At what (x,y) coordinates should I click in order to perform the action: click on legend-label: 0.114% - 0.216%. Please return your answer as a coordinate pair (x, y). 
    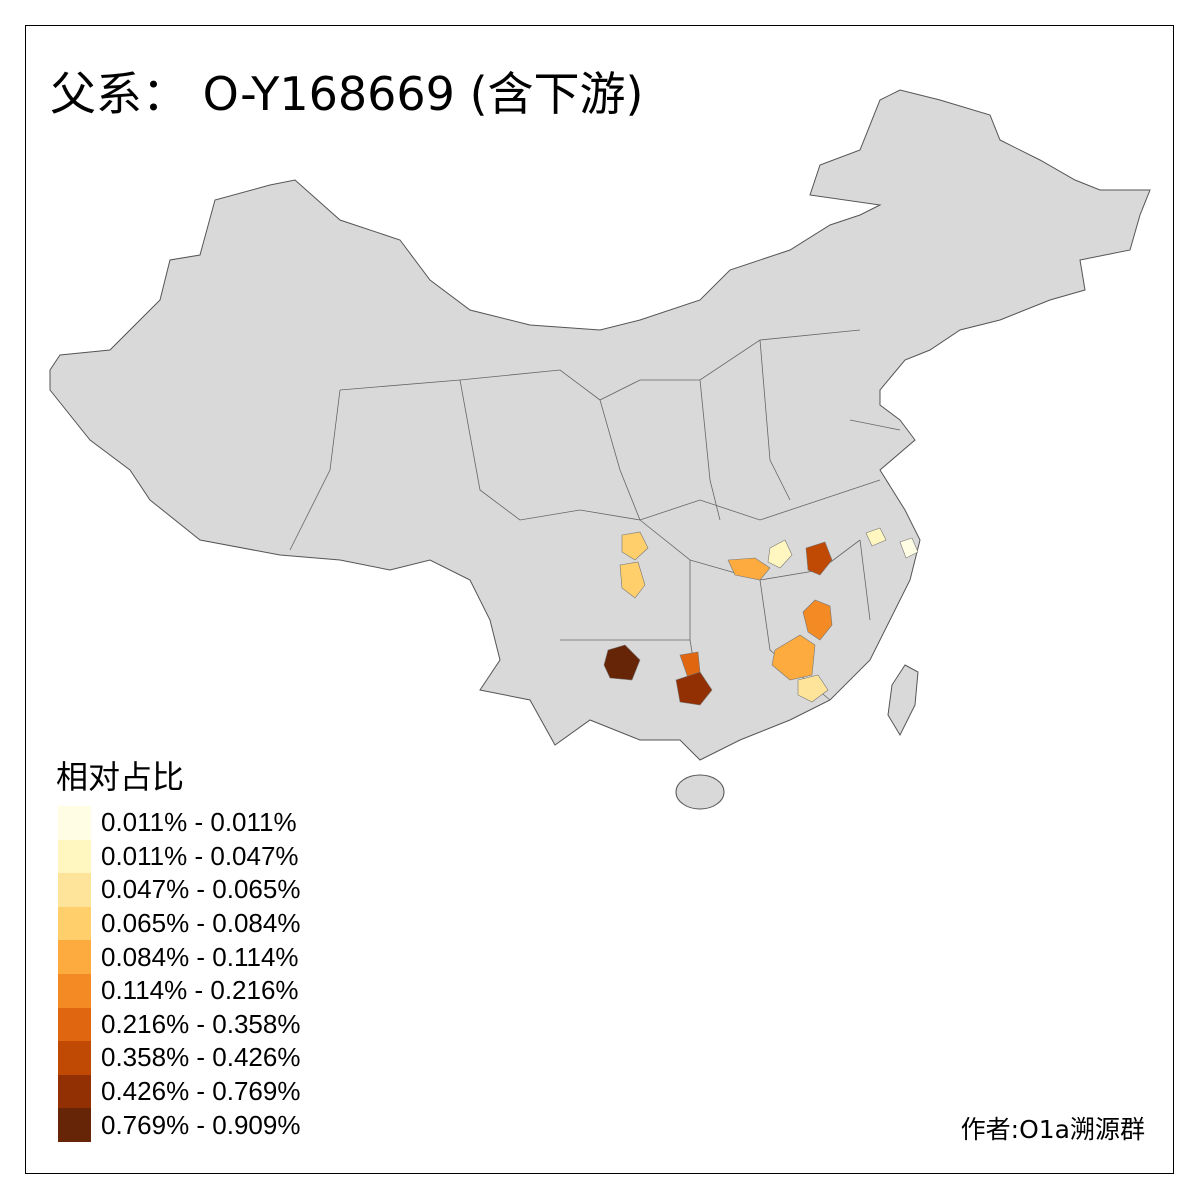
    Looking at the image, I should click on (200, 990).